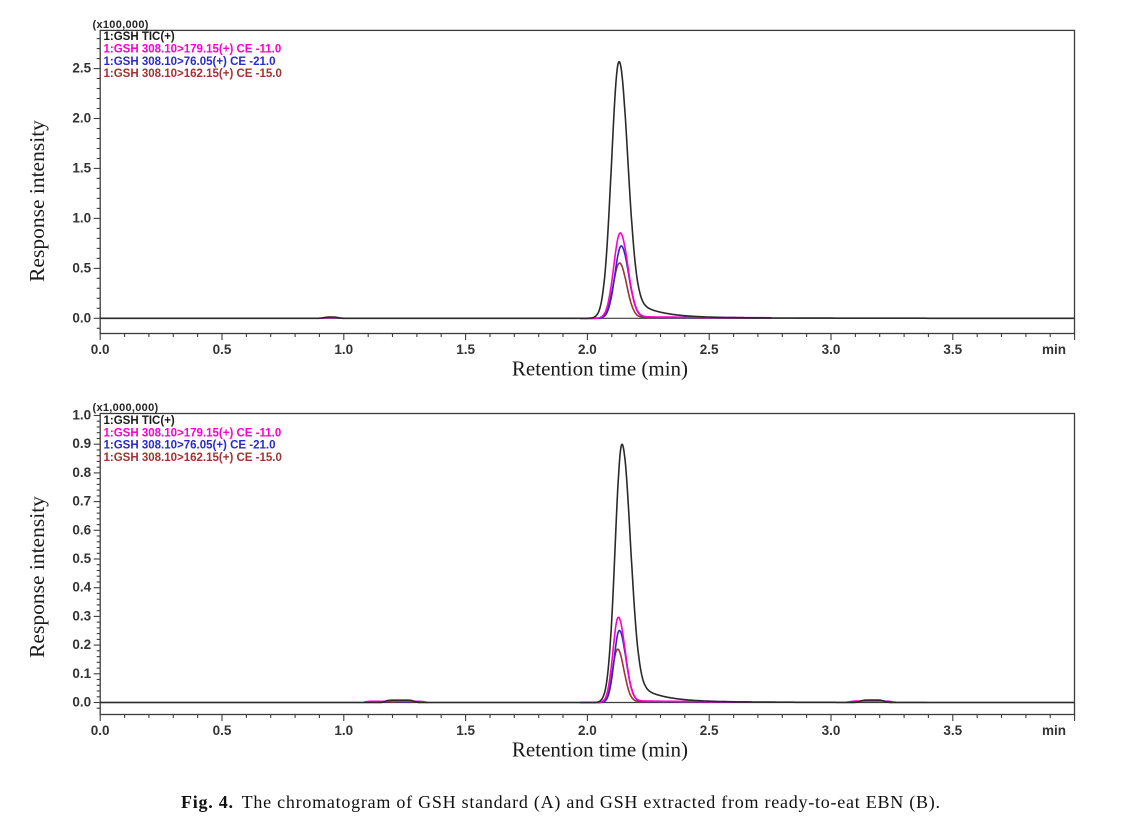  What do you see at coordinates (81, 644) in the screenshot?
I see `svg-text: 0.2` at bounding box center [81, 644].